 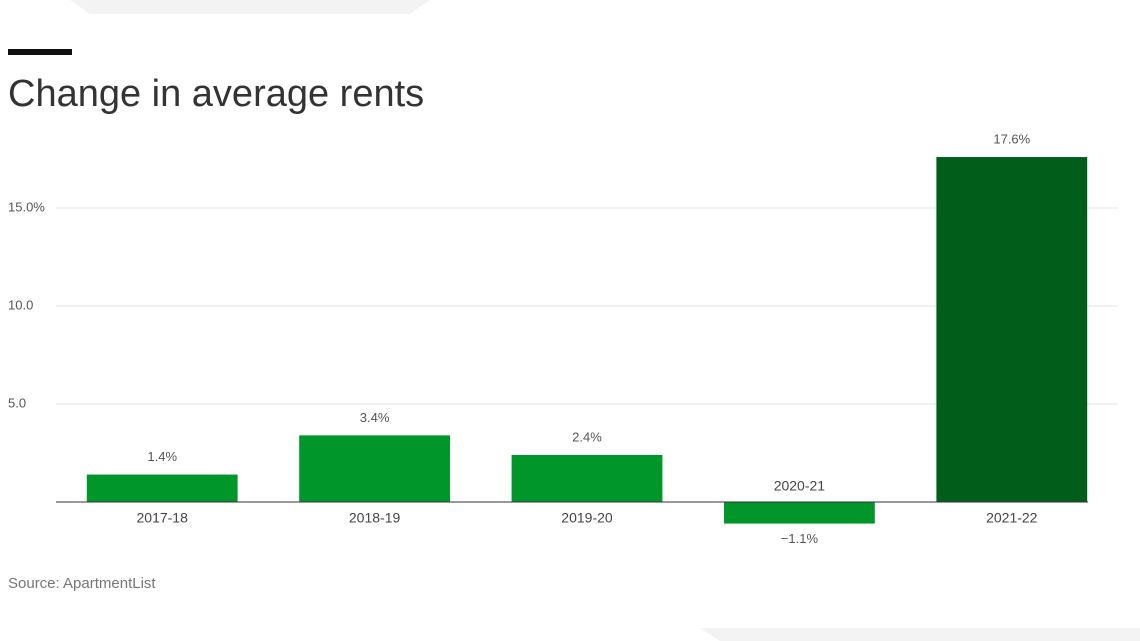 I want to click on source: Source: ApartmentList, so click(x=82, y=583).